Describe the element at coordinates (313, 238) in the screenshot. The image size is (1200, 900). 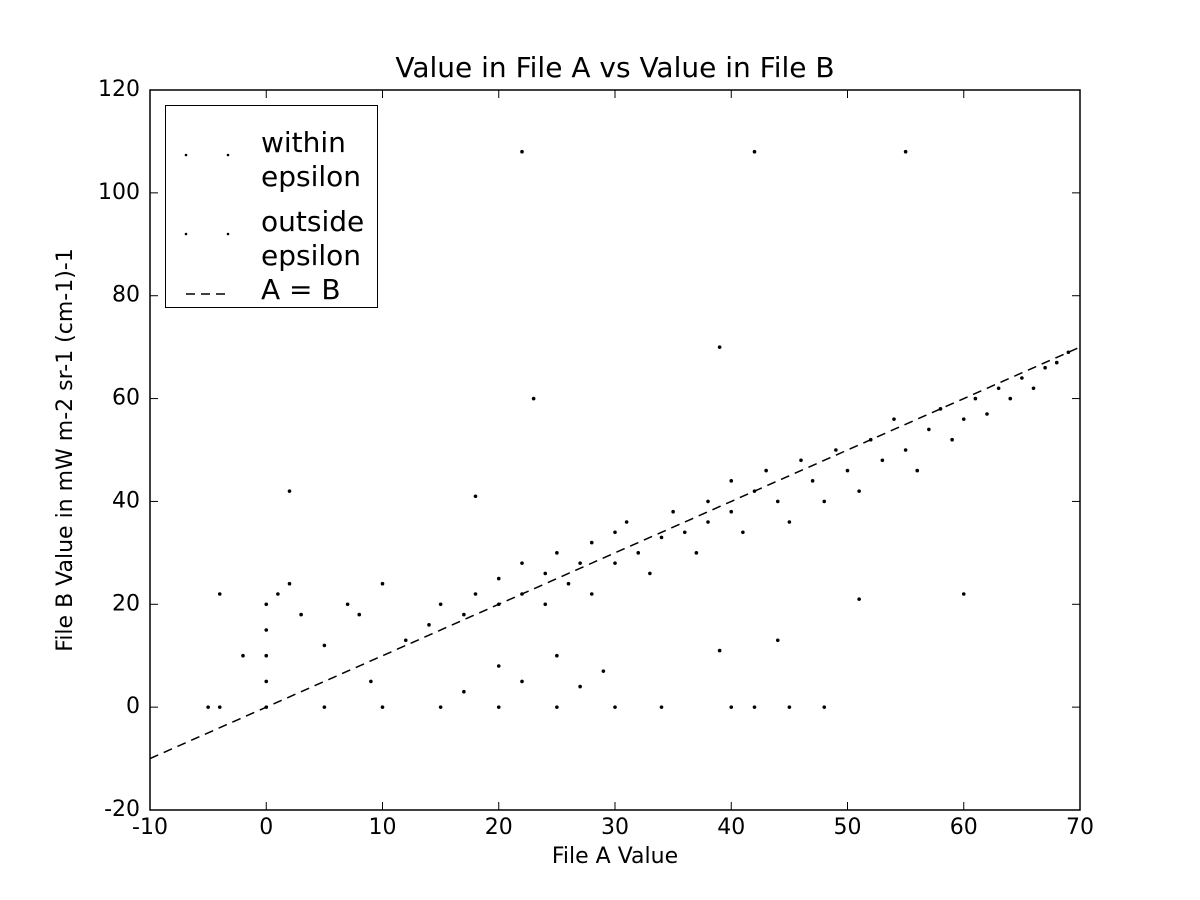
I see `legend-label: outside epsilon` at that location.